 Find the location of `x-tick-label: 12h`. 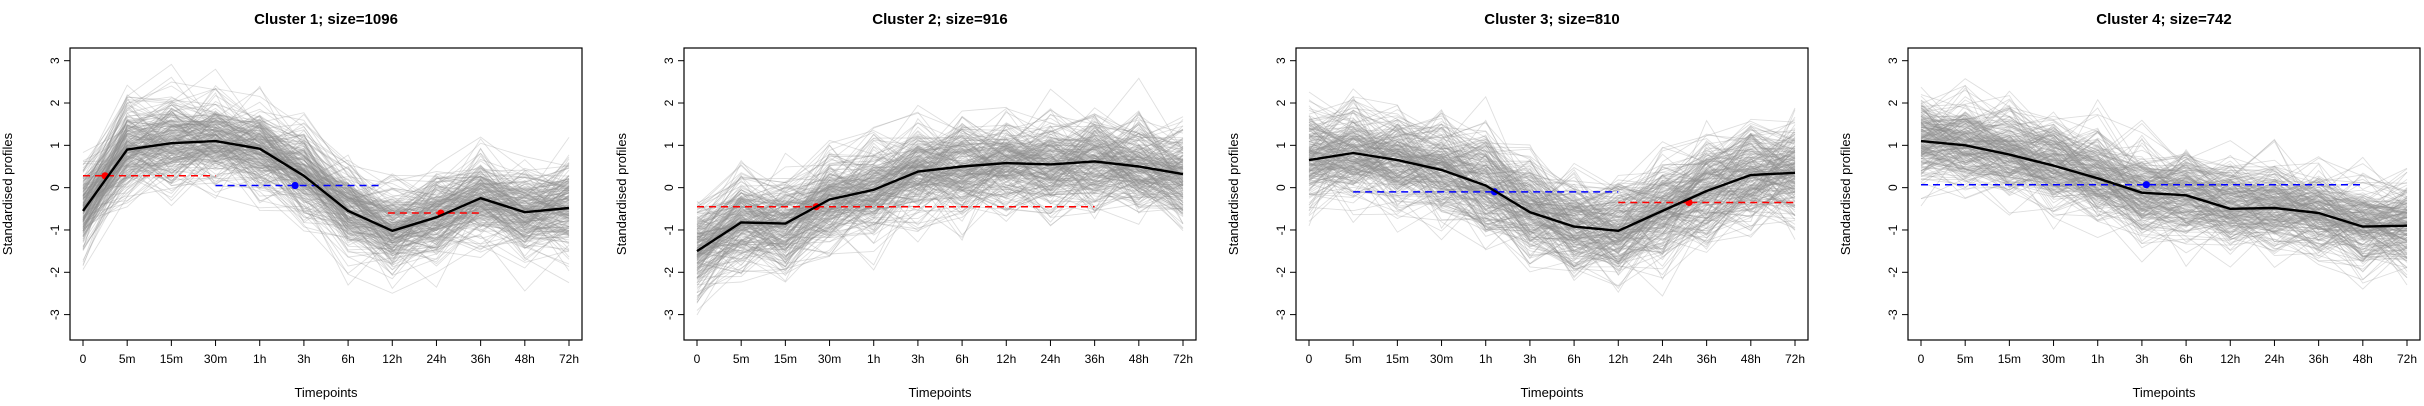

x-tick-label: 12h is located at coordinates (2230, 359).